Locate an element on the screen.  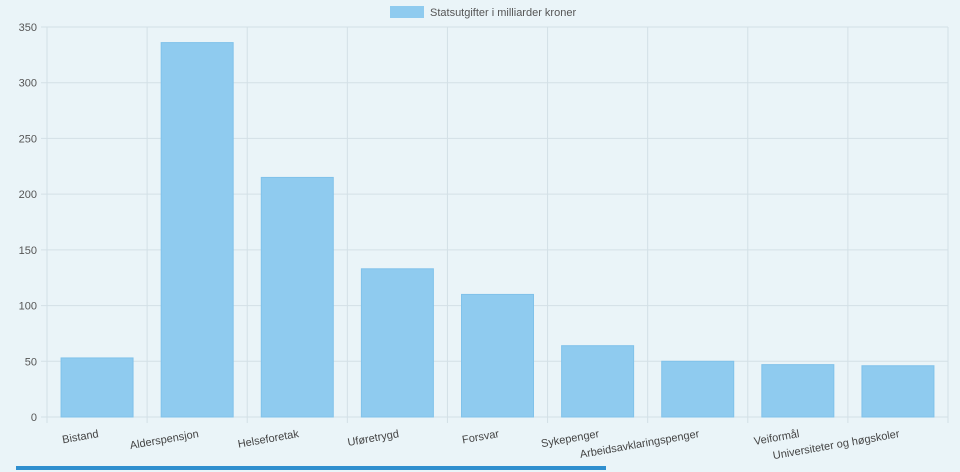
legend: Statsutgifter i milliarder kroner is located at coordinates (483, 12).